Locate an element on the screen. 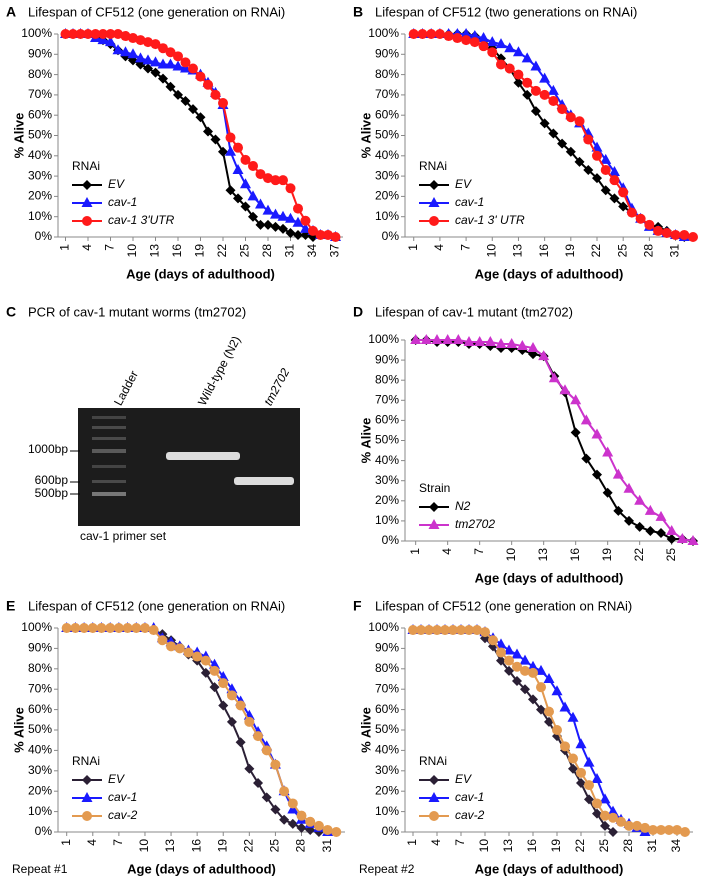 The image size is (701, 891). ladder-band is located at coordinates (109, 494).